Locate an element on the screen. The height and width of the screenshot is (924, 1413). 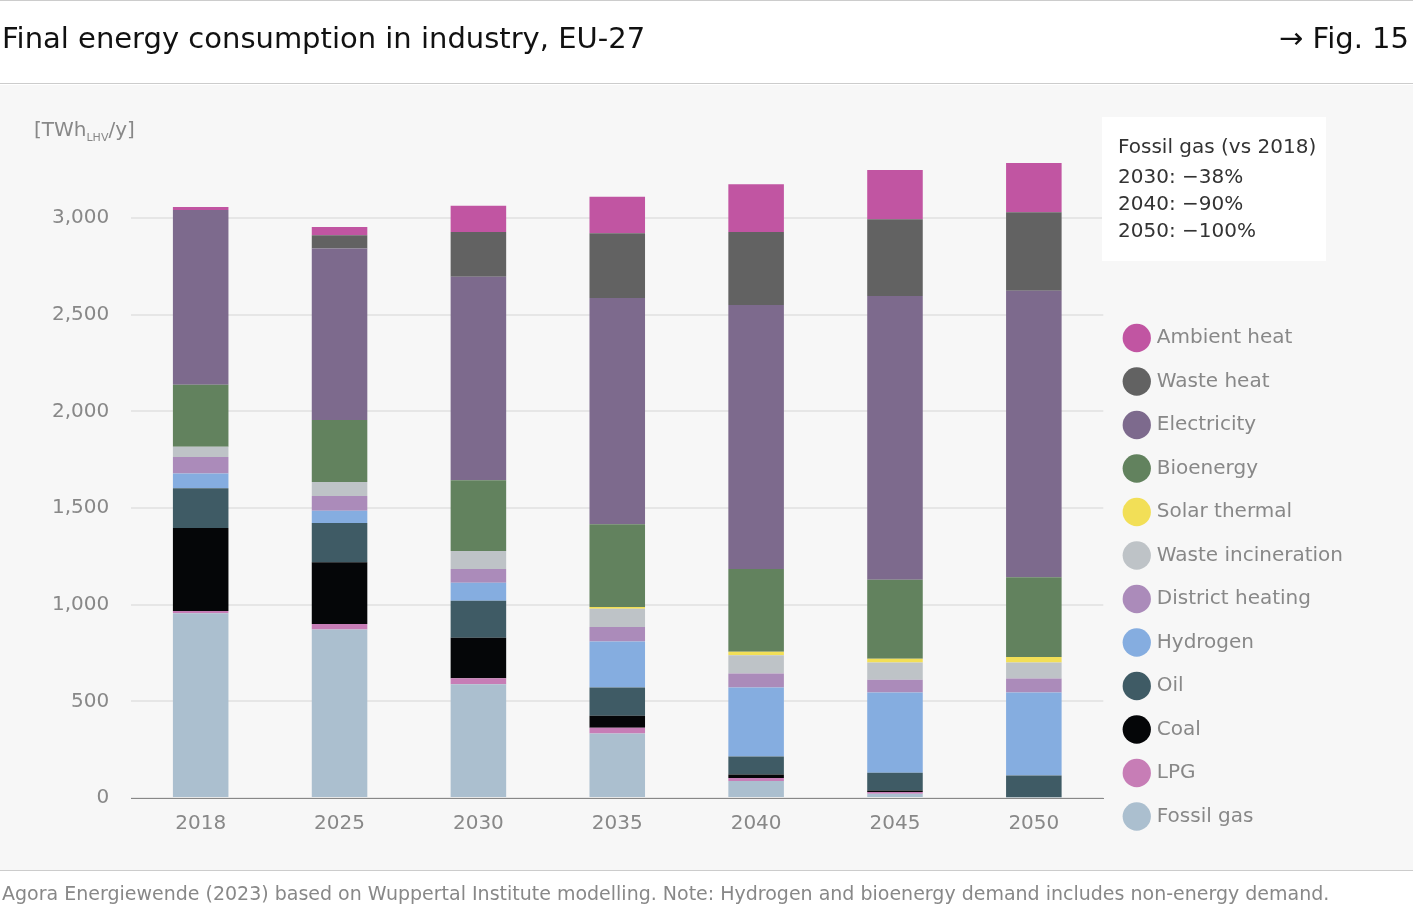
legend-label: Oil is located at coordinates (1170, 684).